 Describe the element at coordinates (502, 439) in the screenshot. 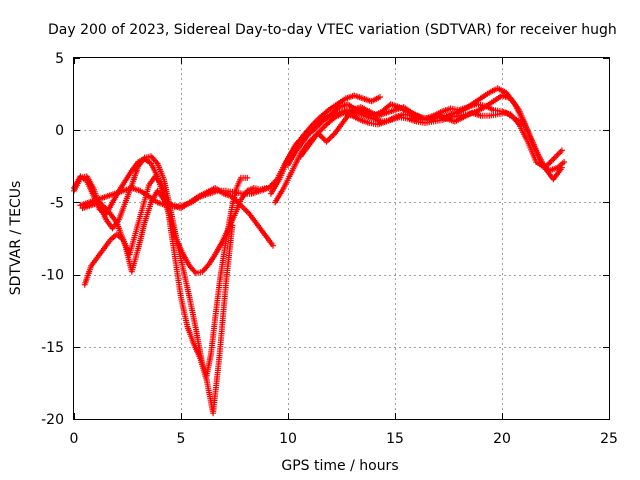

I see `x-tick-label: 20` at that location.